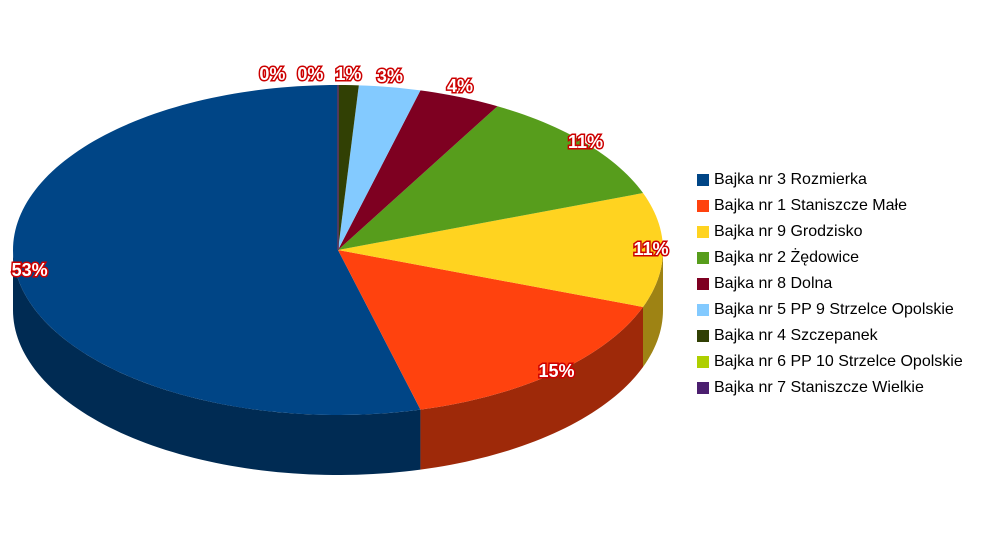 The width and height of the screenshot is (1001, 555). I want to click on data-label: 1%, so click(348, 74).